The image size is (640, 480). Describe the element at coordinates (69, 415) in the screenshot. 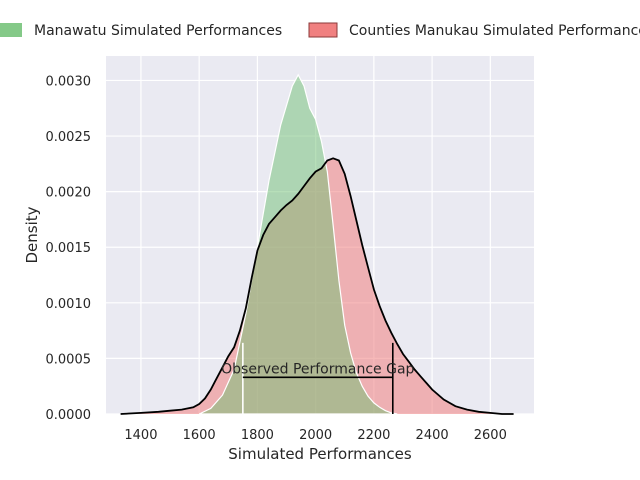

I see `y-tick-label: 0.0000` at that location.